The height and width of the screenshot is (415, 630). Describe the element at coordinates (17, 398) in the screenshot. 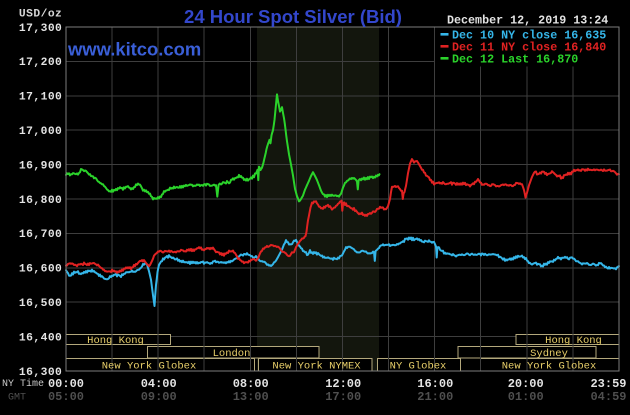

I see `svg-text: GMT` at that location.